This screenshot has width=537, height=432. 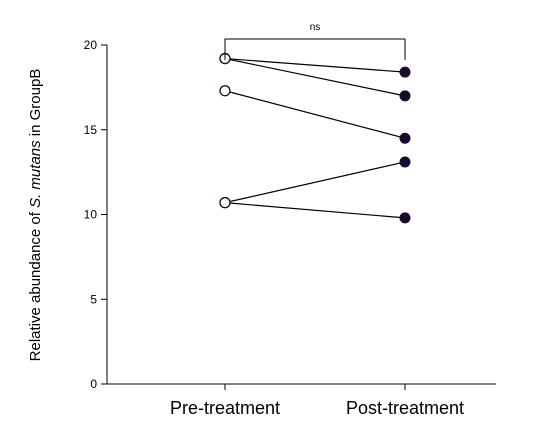 I want to click on significance-bracket: ns, so click(x=315, y=41).